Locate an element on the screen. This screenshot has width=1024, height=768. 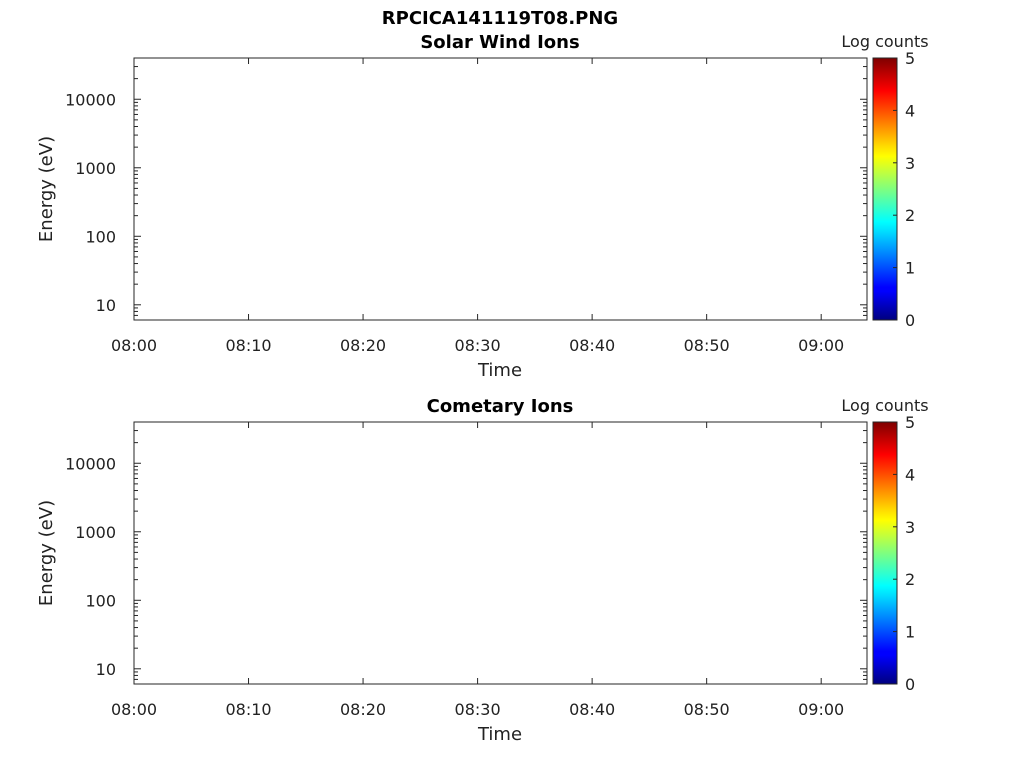
panel-title: Cometary Ions is located at coordinates (500, 406).